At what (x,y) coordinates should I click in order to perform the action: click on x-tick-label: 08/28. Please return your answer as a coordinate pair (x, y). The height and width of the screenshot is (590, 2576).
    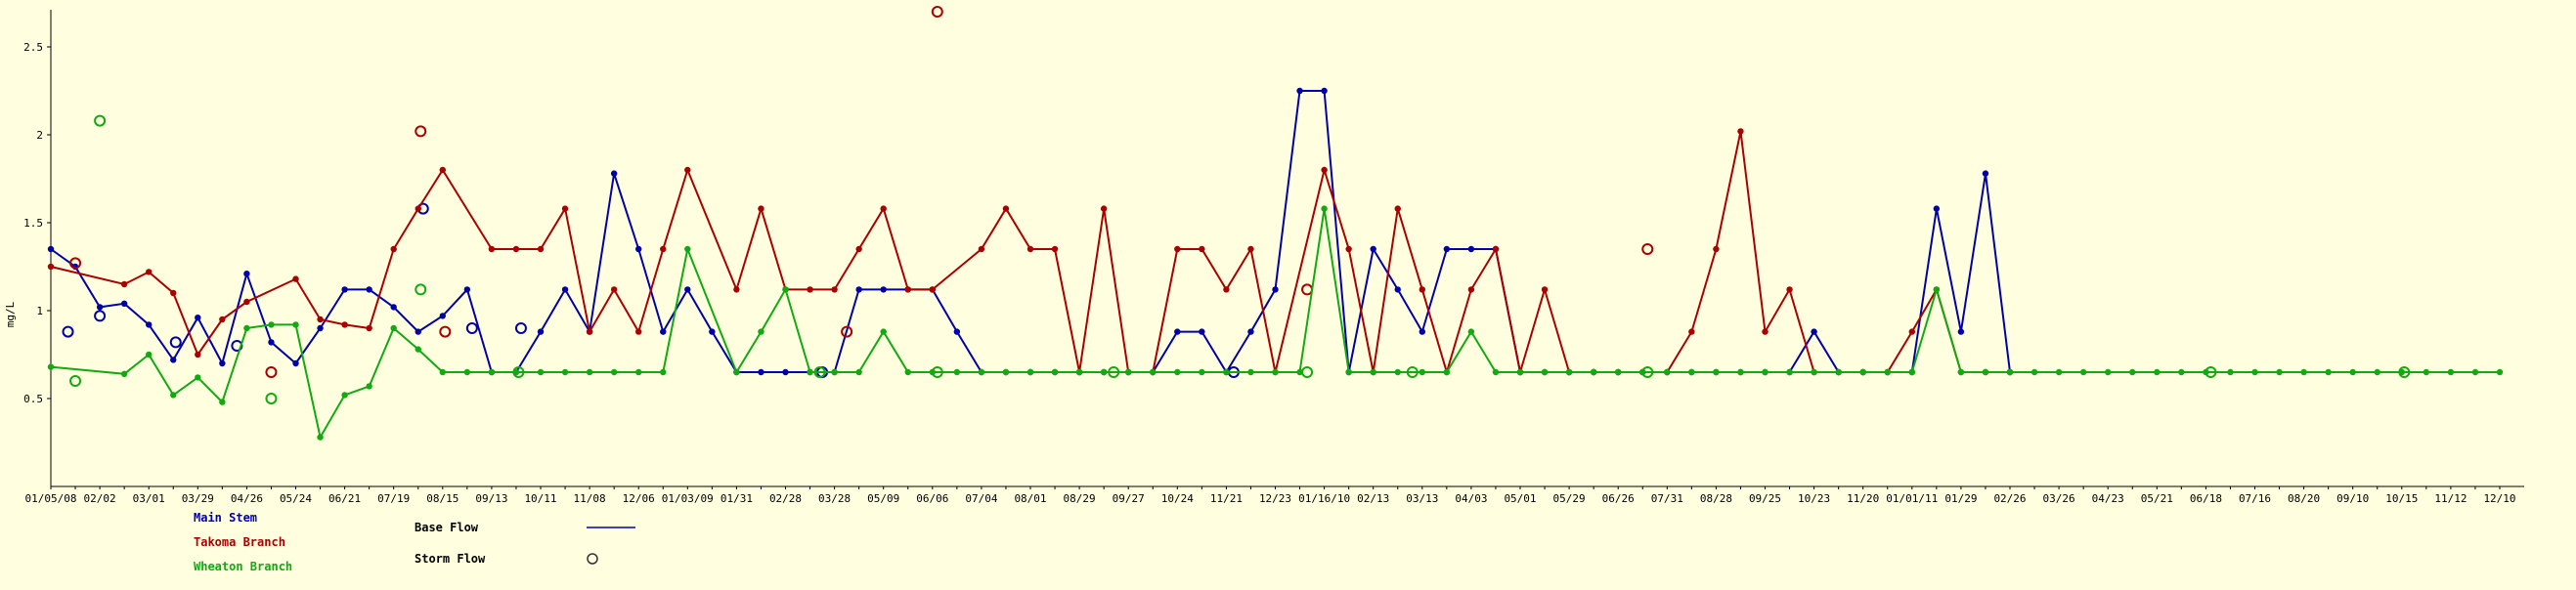
    Looking at the image, I should click on (1716, 498).